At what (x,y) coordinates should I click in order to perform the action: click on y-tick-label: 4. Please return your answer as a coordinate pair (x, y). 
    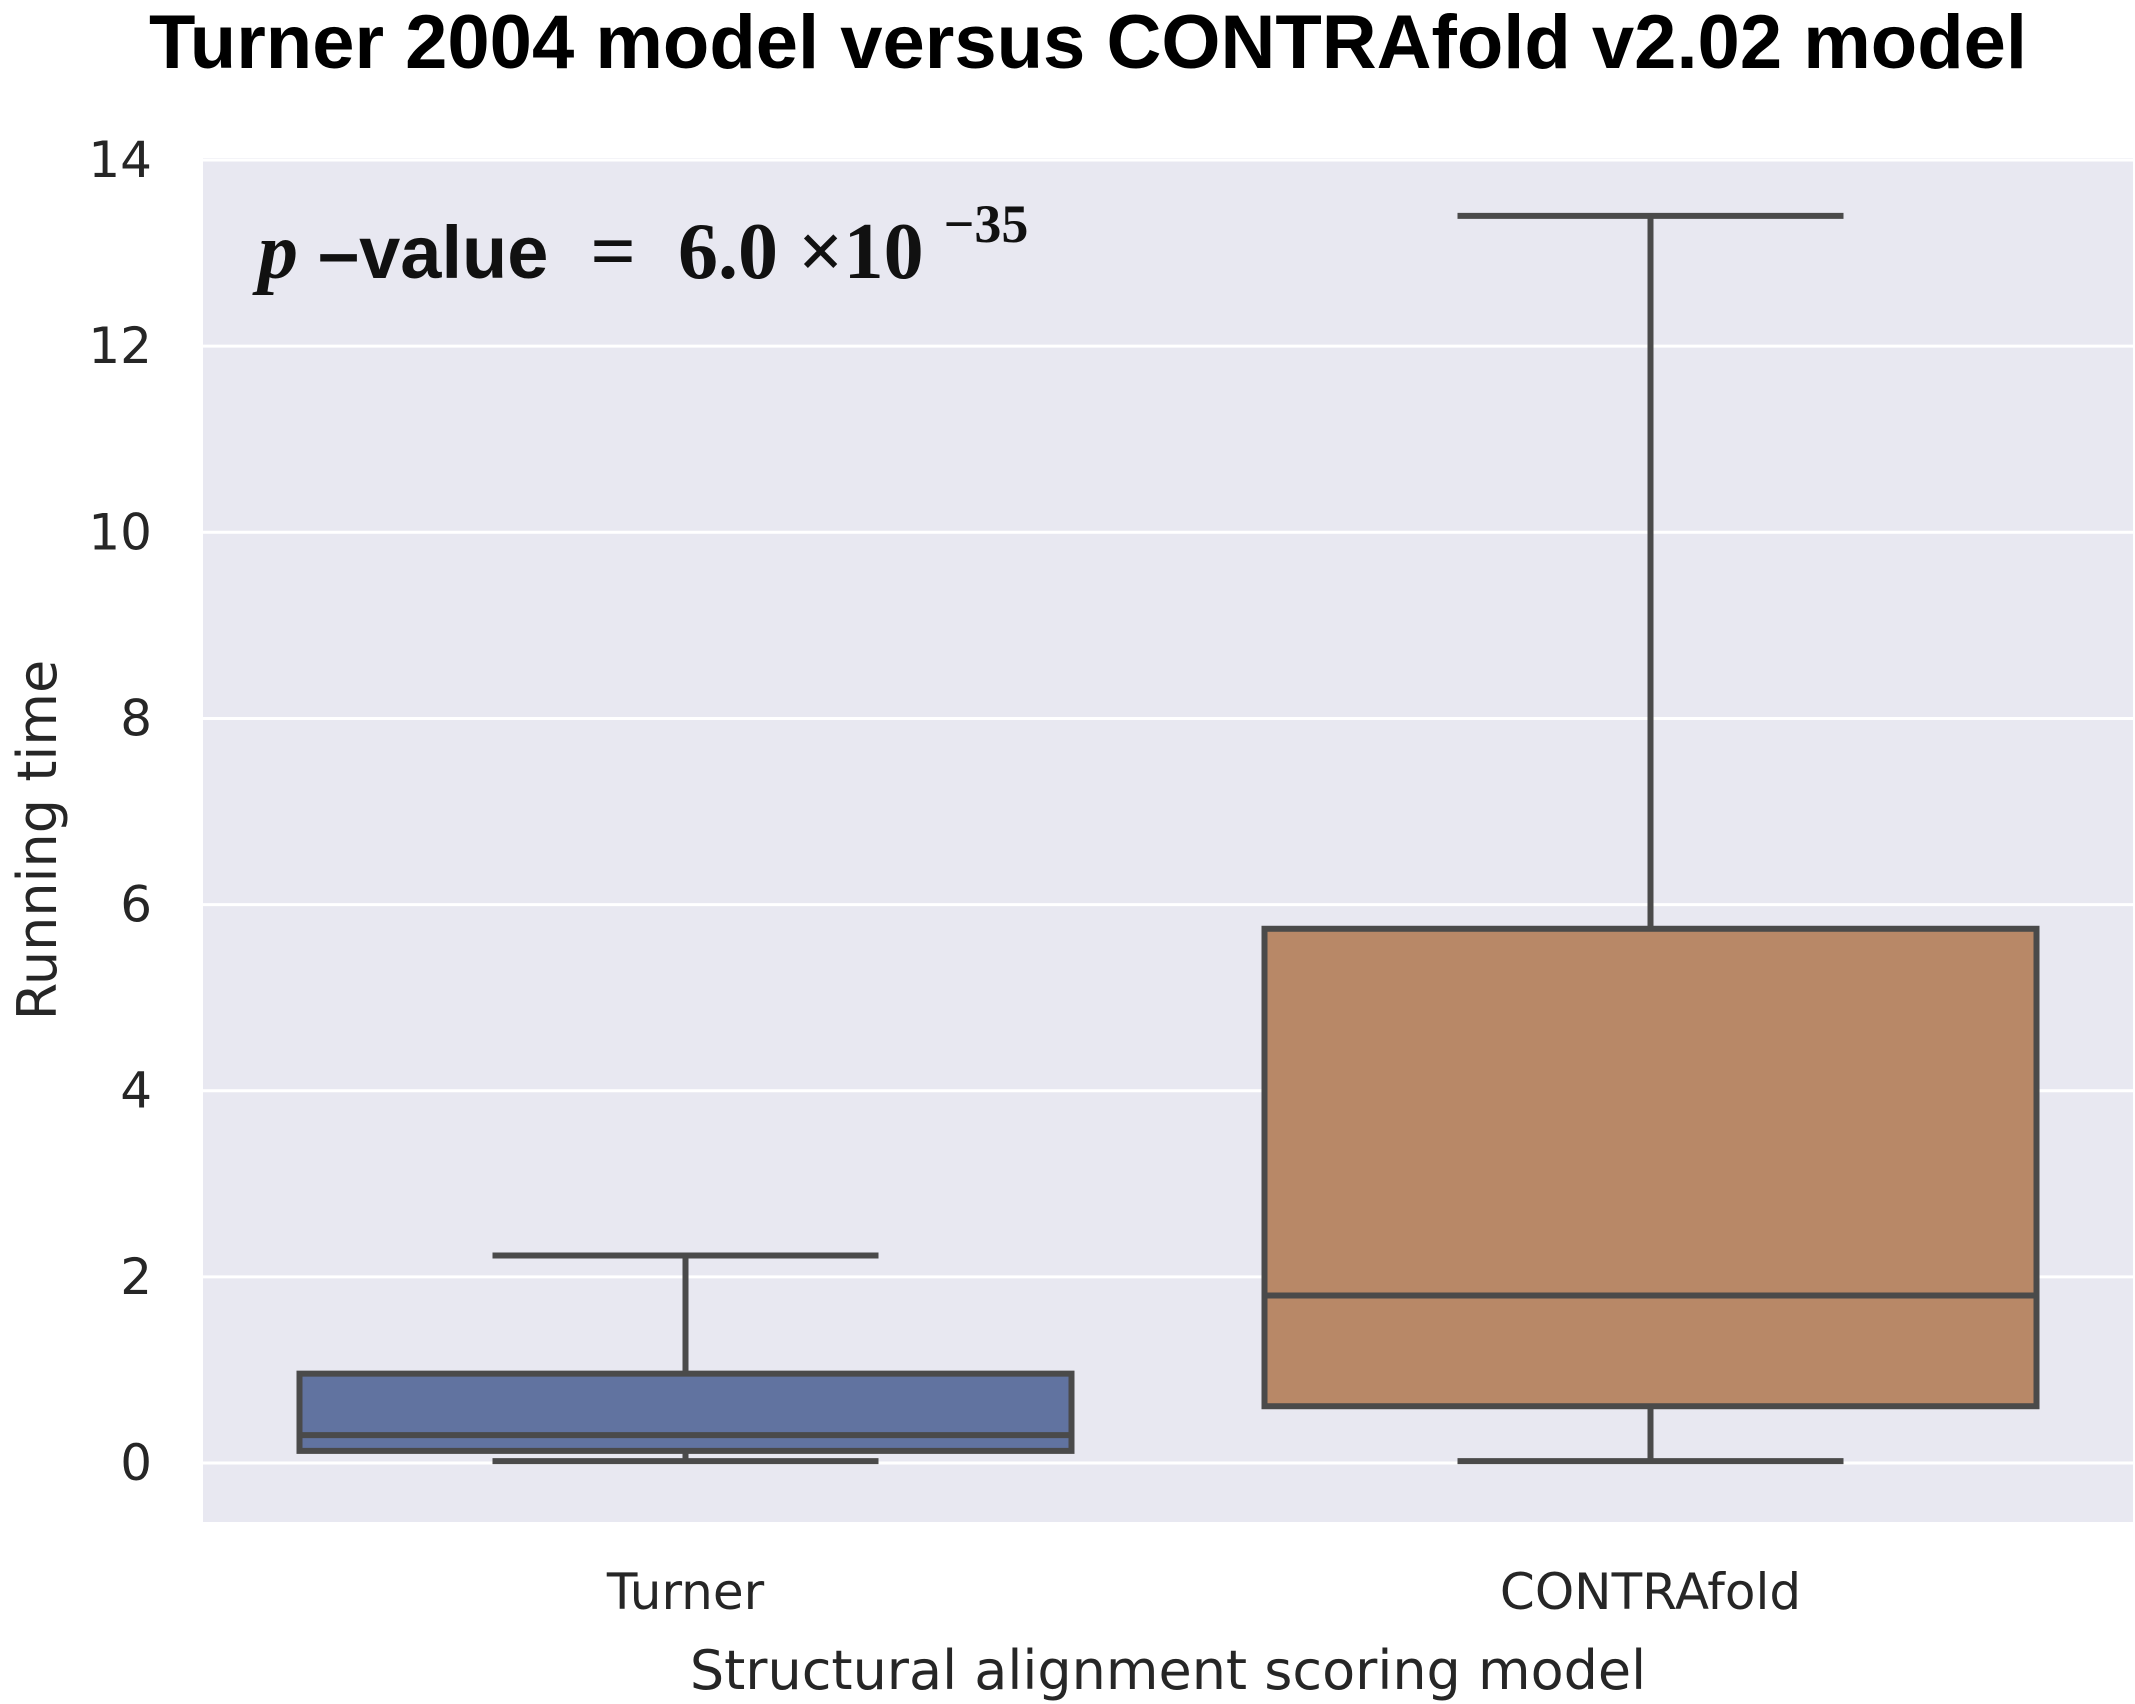
    Looking at the image, I should click on (136, 1091).